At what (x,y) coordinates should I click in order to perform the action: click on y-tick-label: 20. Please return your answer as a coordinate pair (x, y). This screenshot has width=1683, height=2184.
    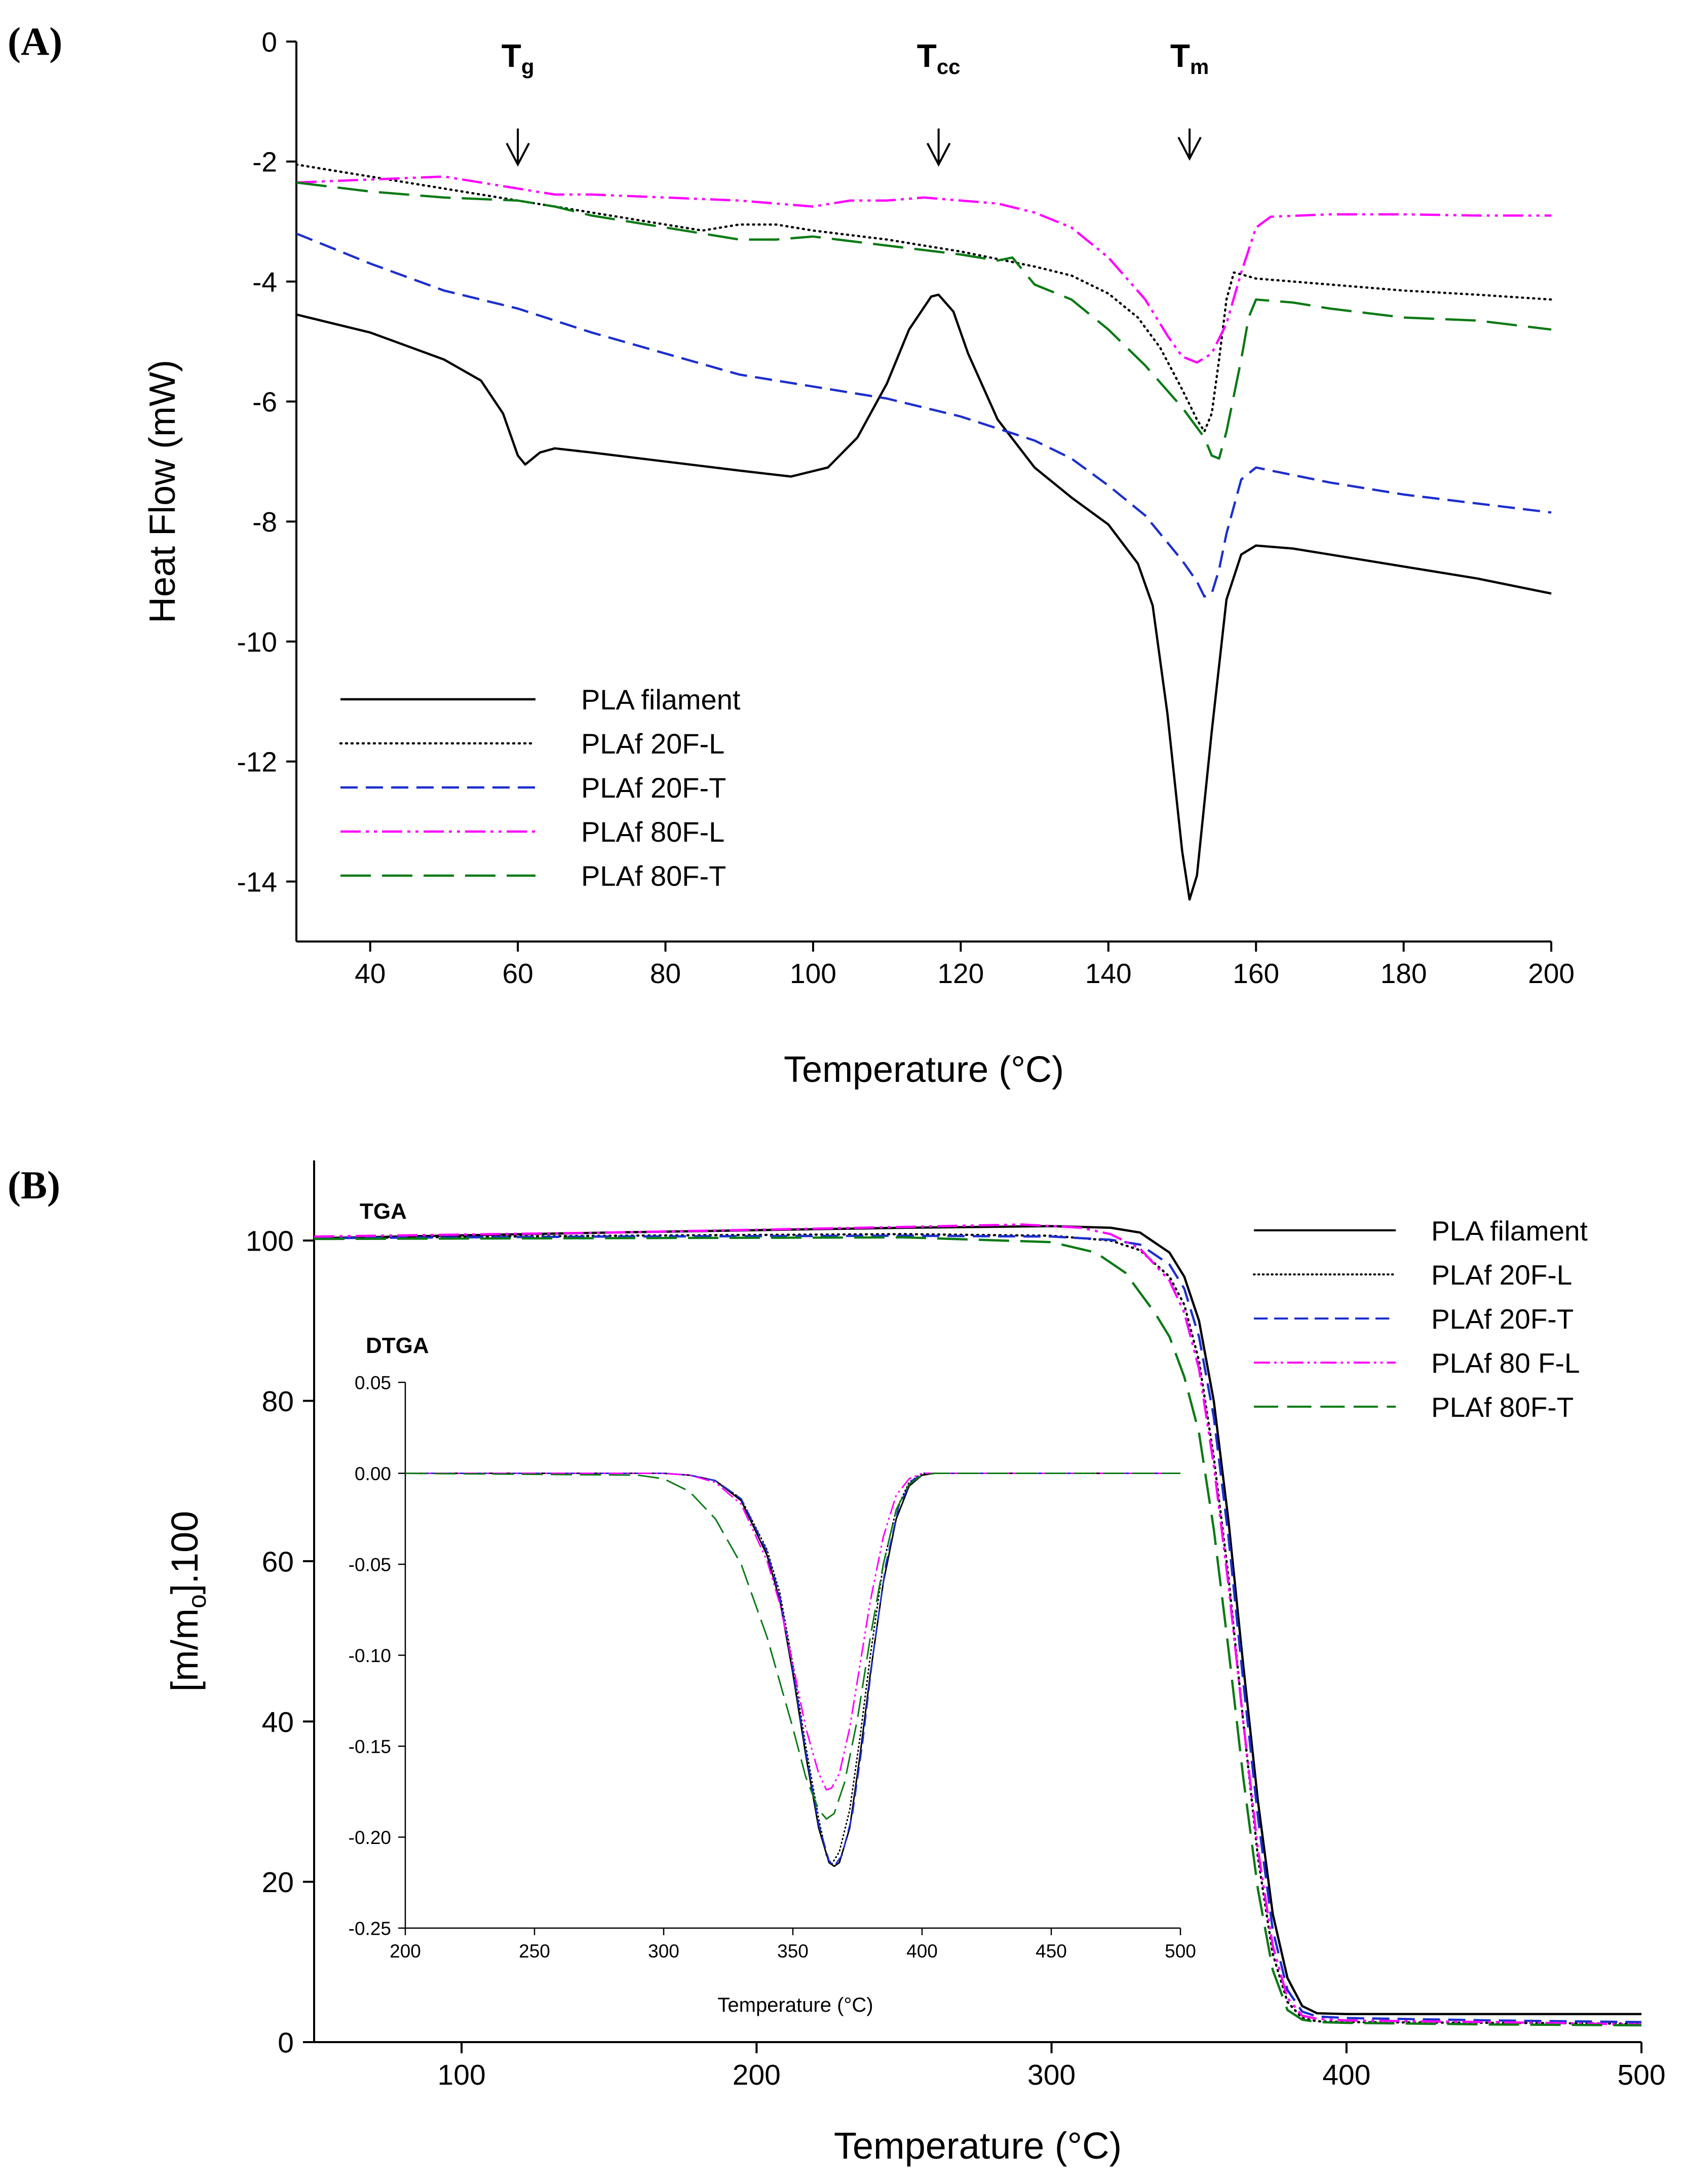
    Looking at the image, I should click on (278, 1883).